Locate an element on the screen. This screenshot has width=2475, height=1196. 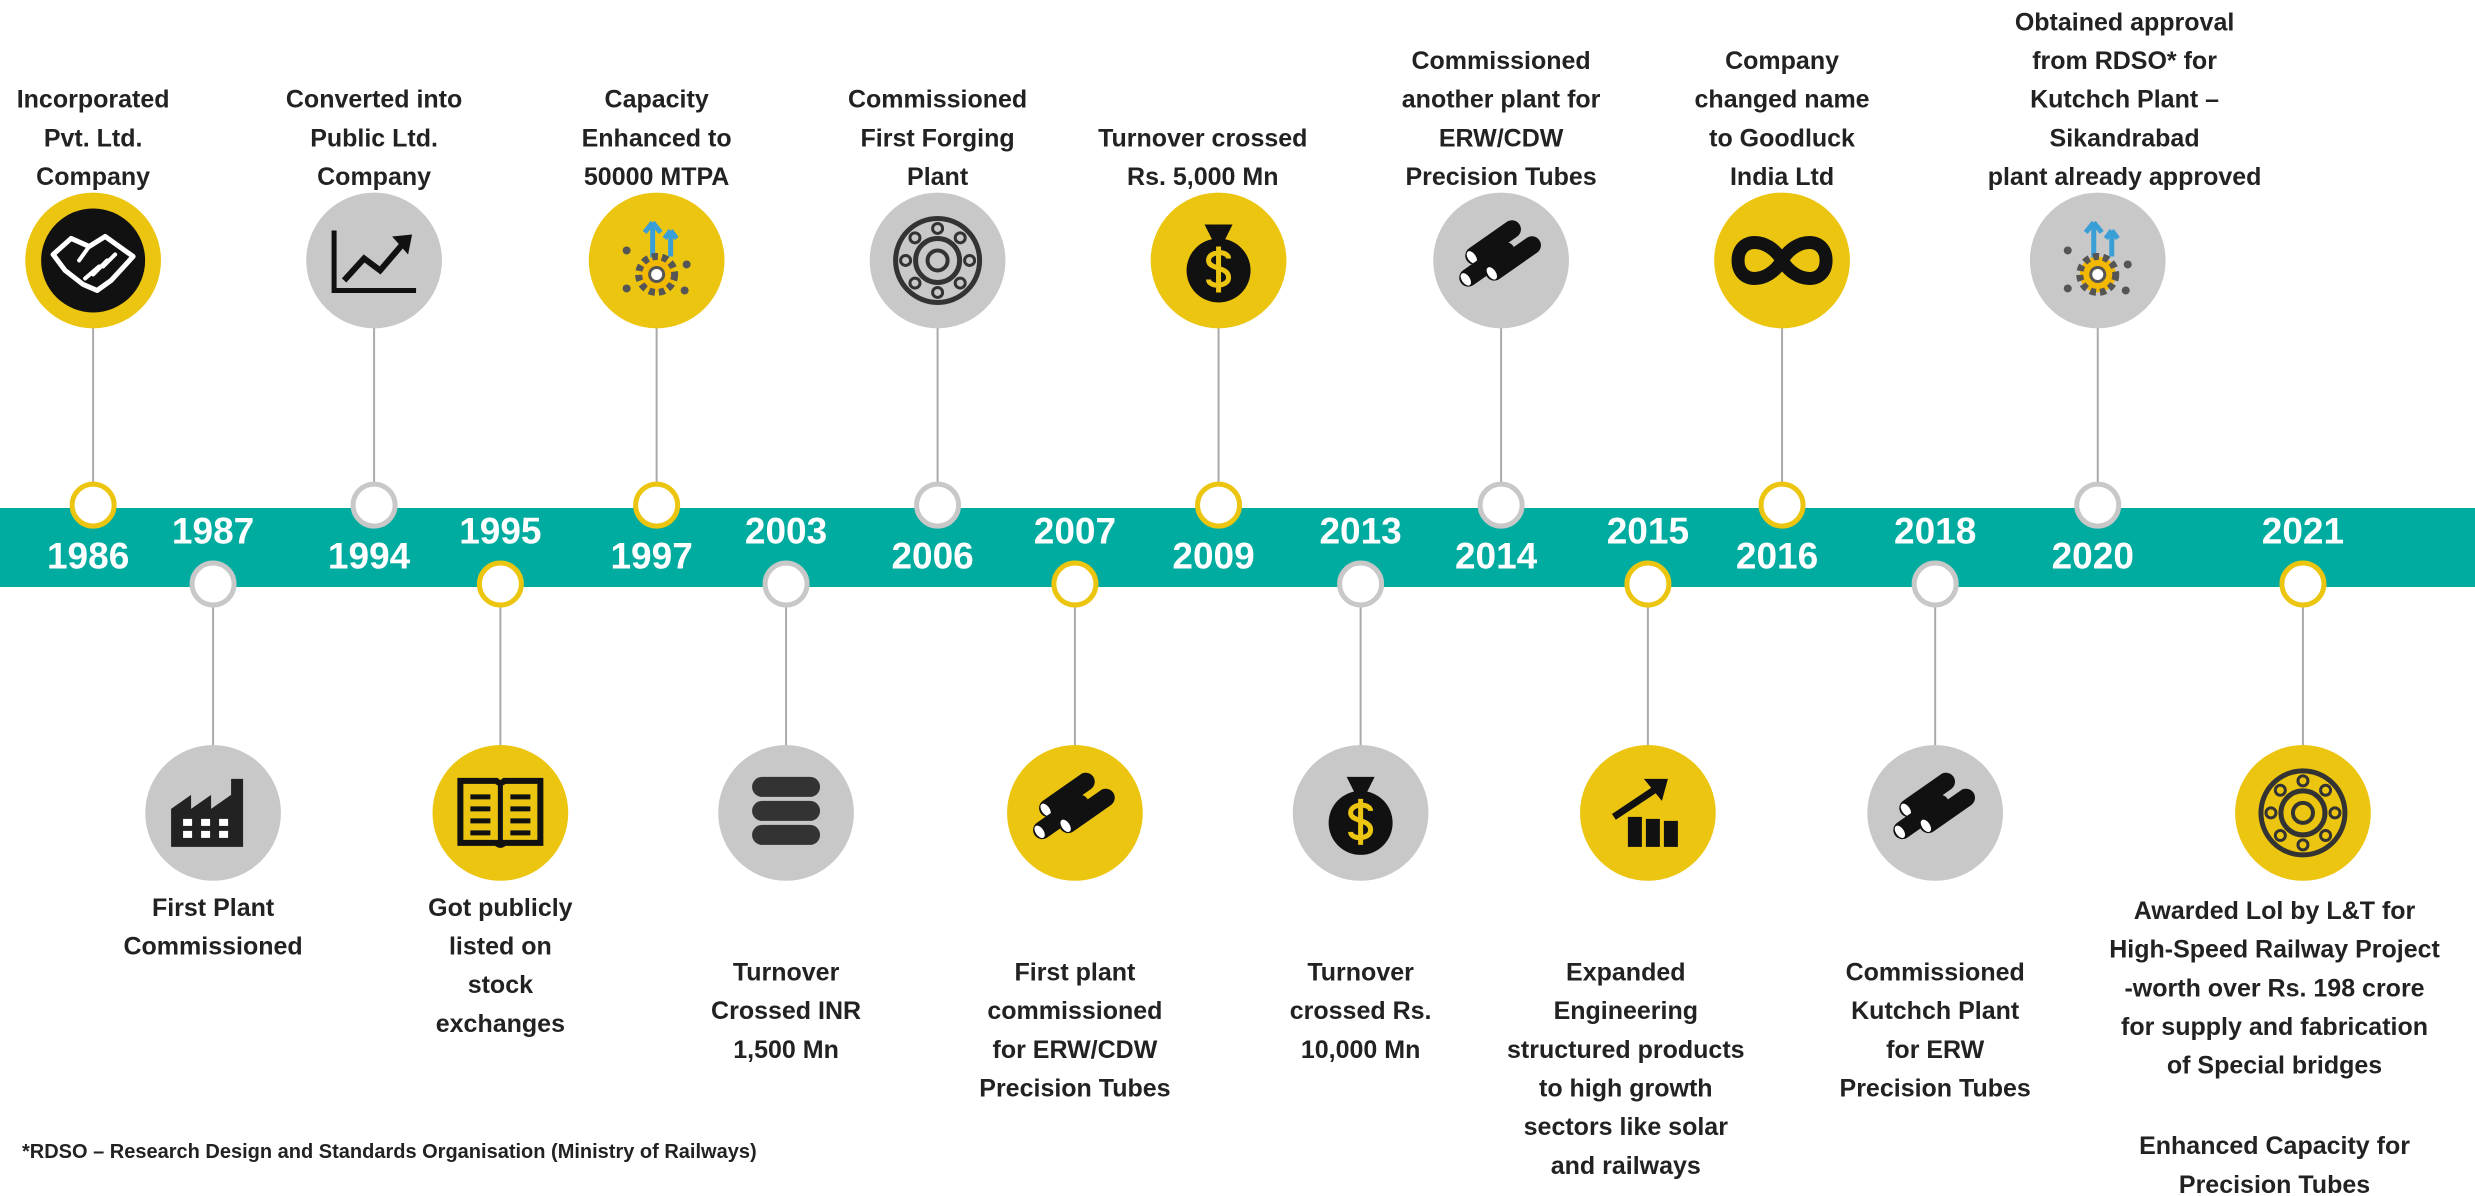
event-description: changed name is located at coordinates (1782, 100).